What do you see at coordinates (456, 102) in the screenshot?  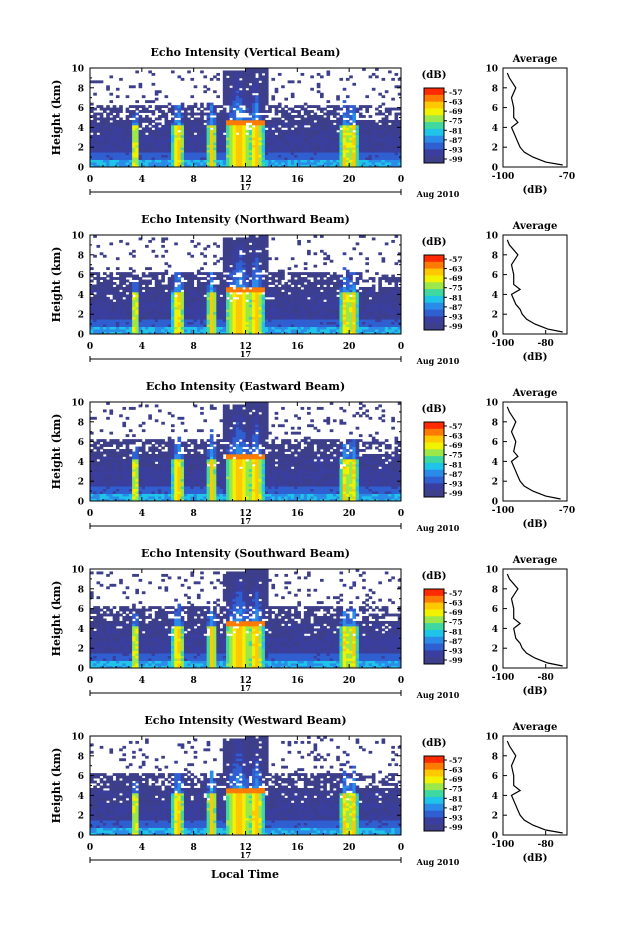 I see `colorbar-tick-label: -63` at bounding box center [456, 102].